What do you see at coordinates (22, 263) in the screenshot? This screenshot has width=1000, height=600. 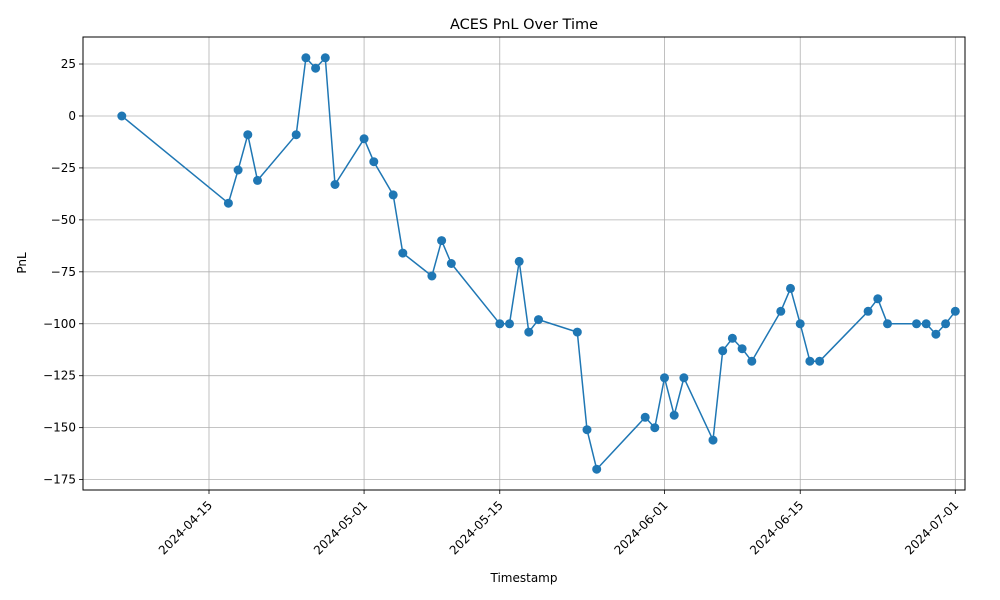 I see `y-axis-label: PnL` at bounding box center [22, 263].